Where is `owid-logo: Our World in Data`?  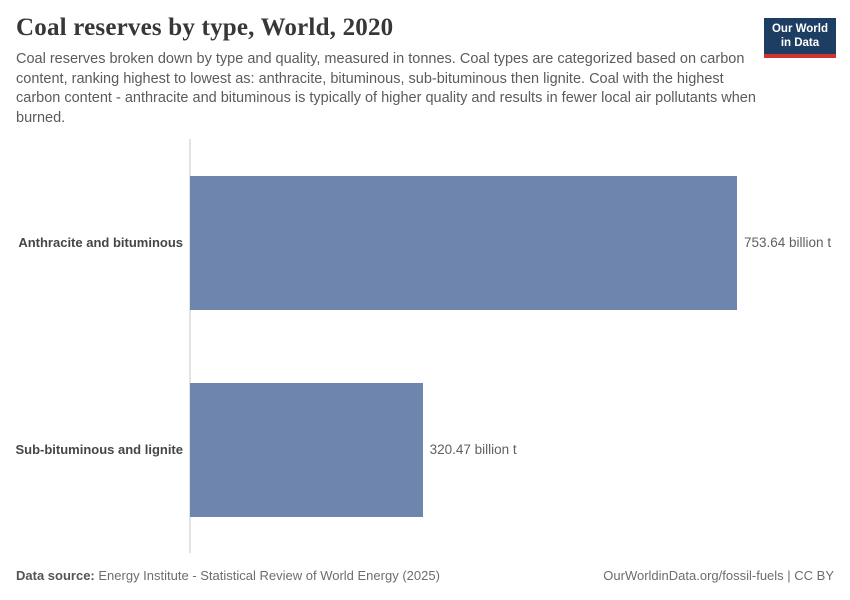
owid-logo: Our World in Data is located at coordinates (799, 38).